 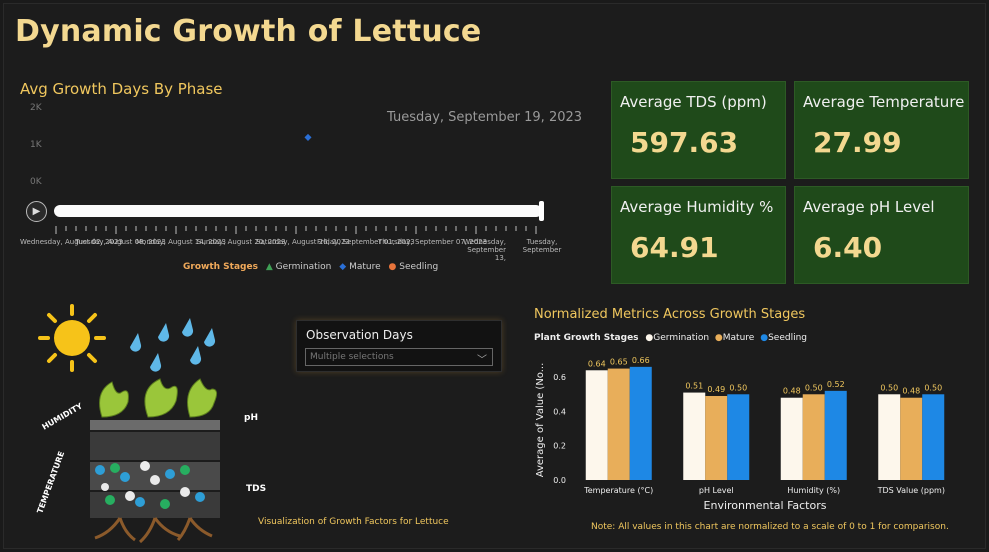 I want to click on kpi-card-temperature: Average Temperature 27.99, so click(x=881, y=130).